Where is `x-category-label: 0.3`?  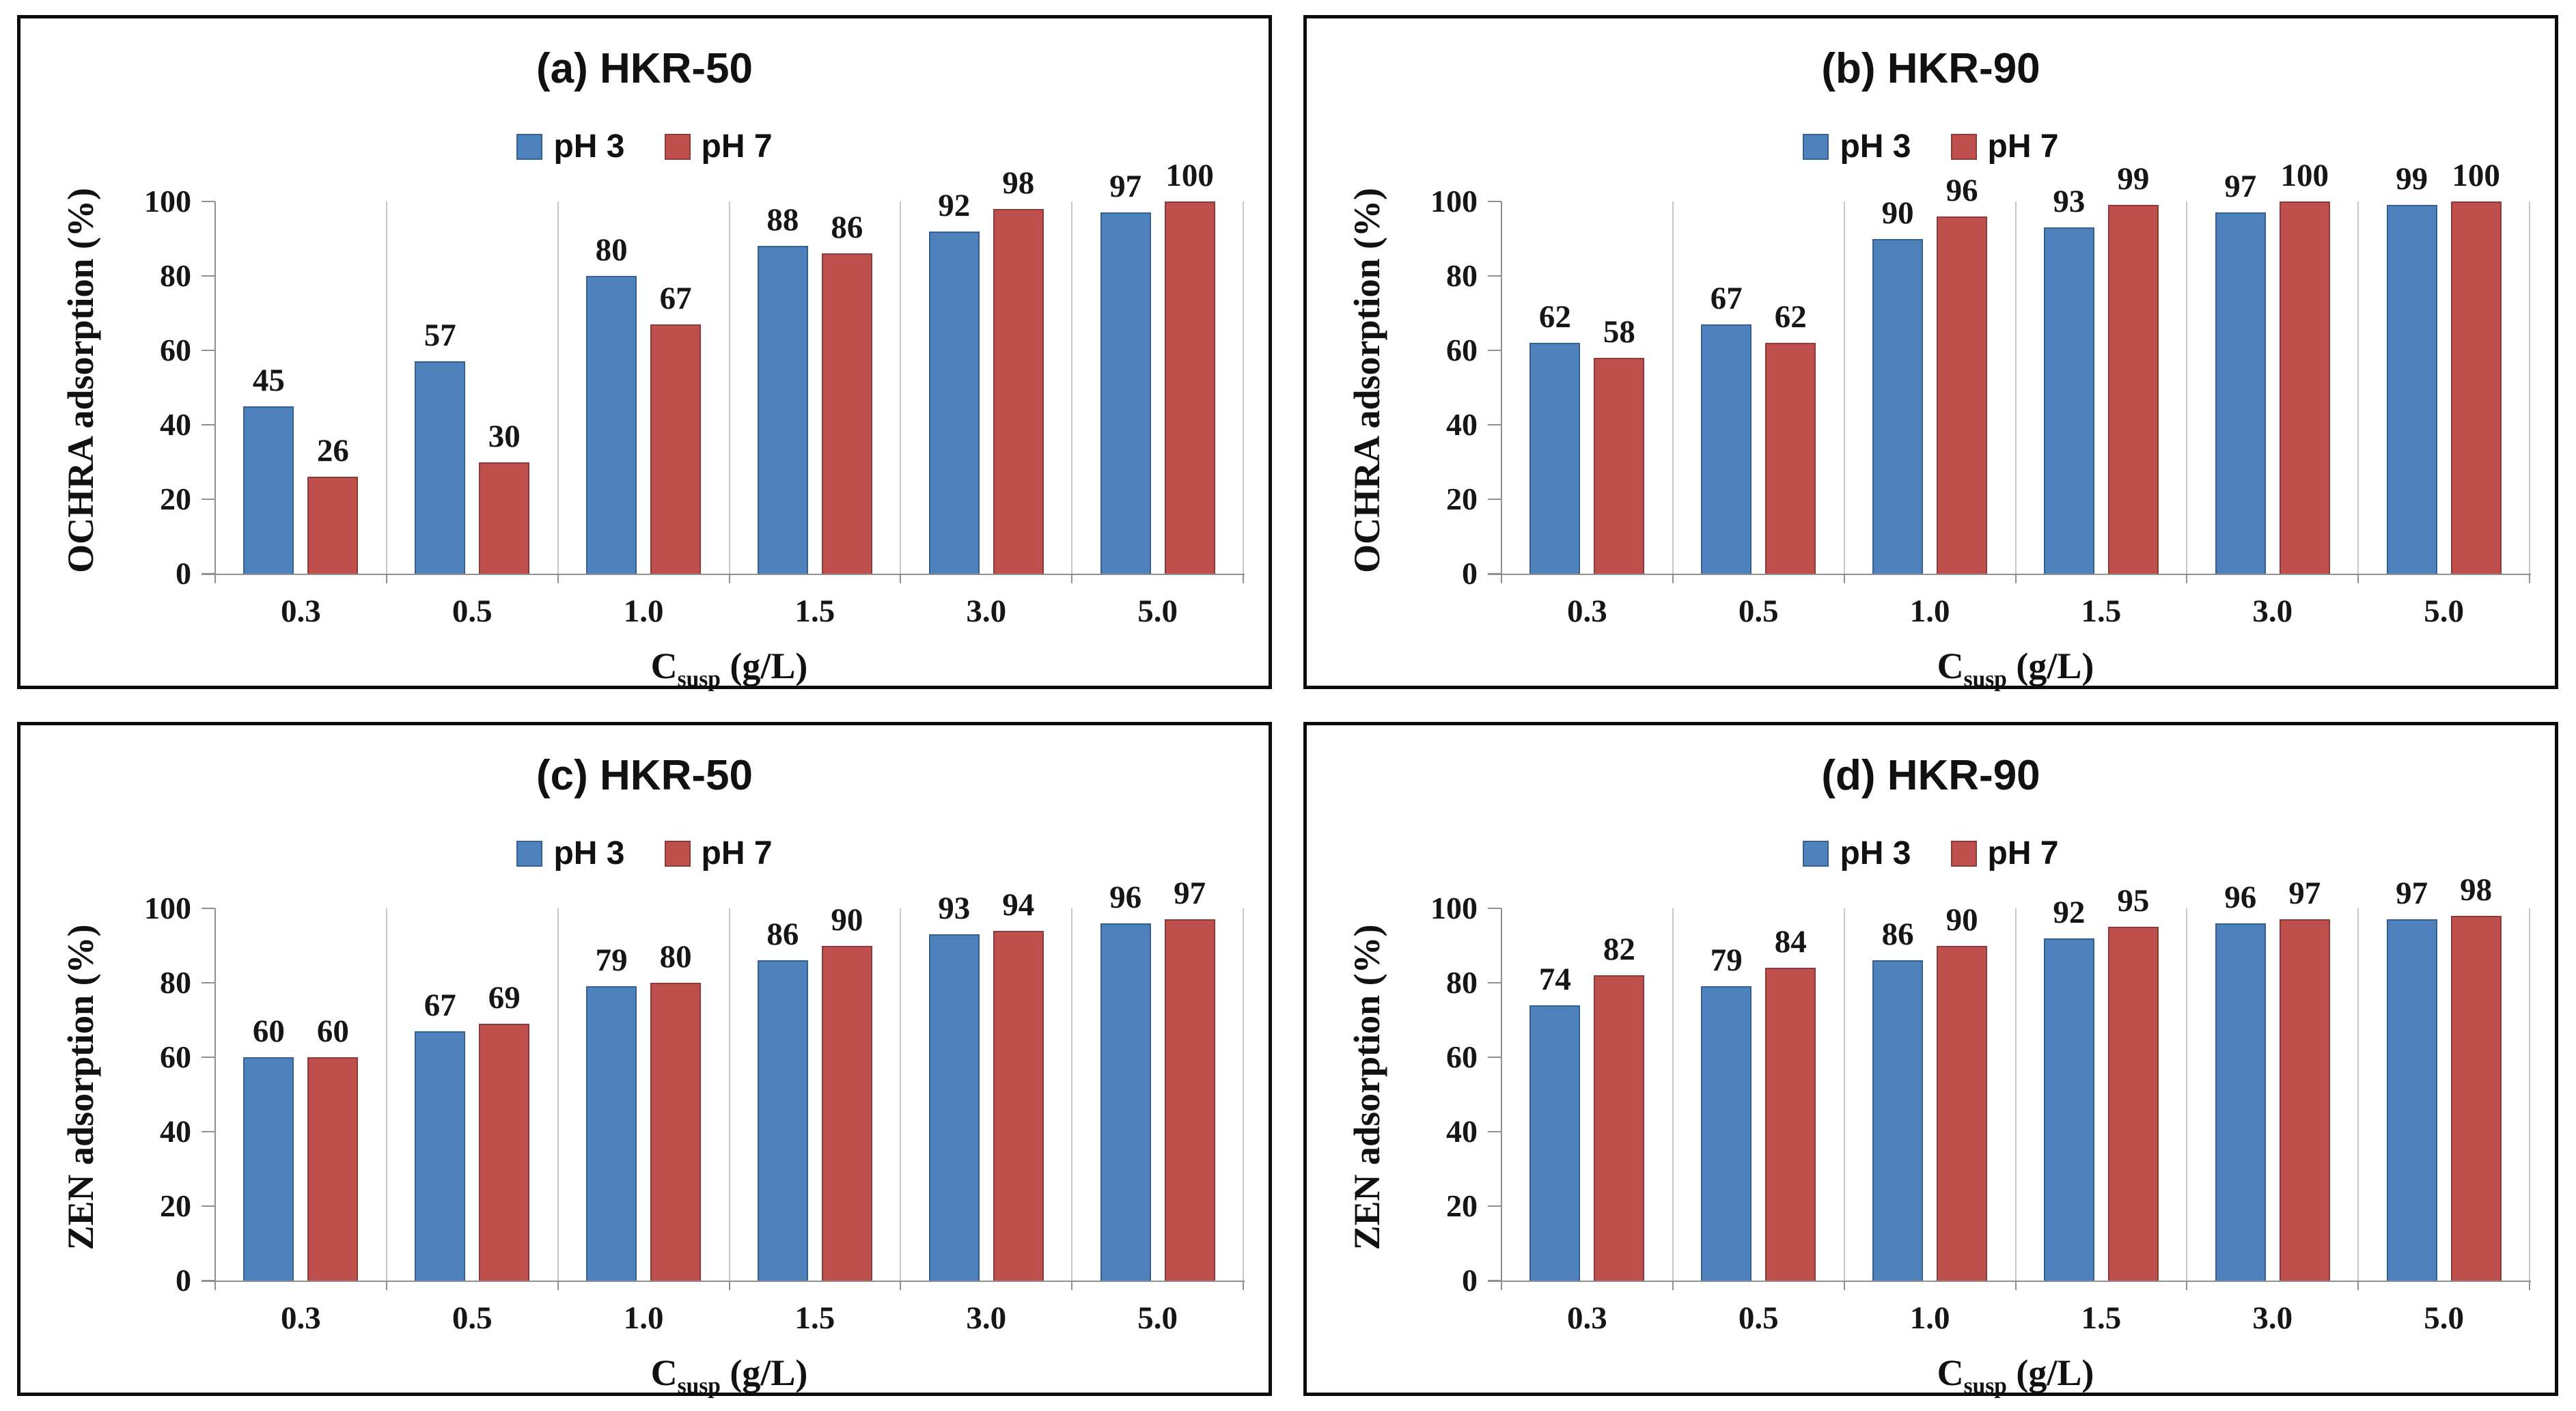
x-category-label: 0.3 is located at coordinates (301, 1318).